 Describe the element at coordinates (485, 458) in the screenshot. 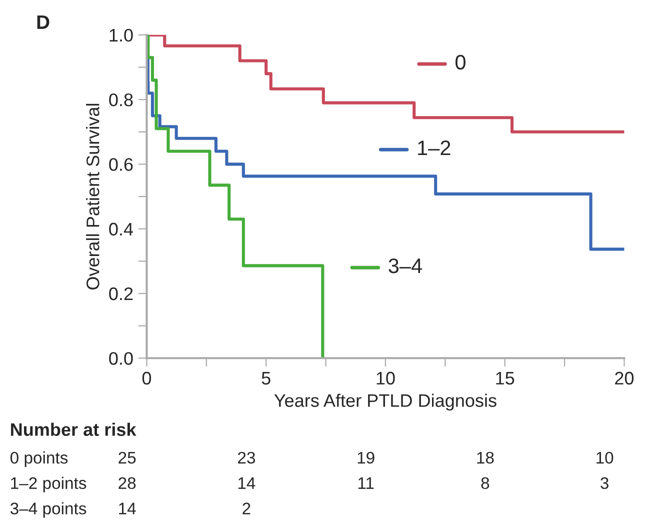

I see `text: 18` at that location.